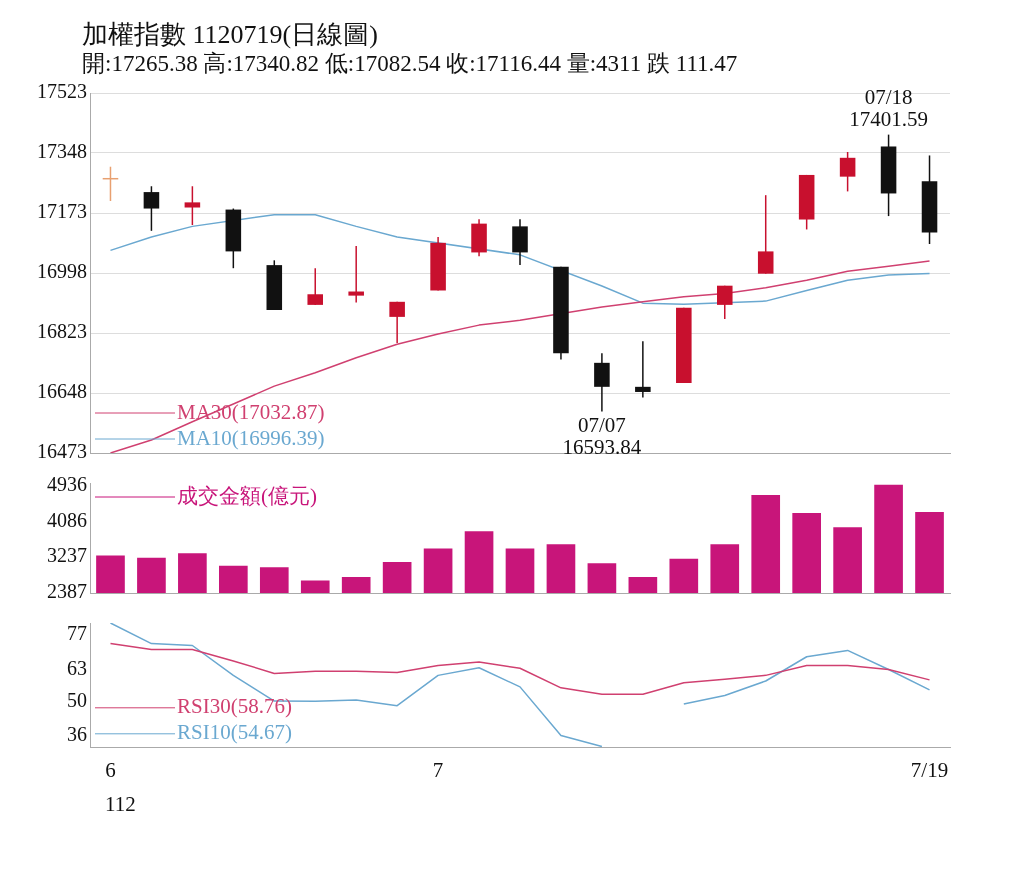 The image size is (1024, 875). I want to click on y-tick-label: 4086, so click(67, 519).